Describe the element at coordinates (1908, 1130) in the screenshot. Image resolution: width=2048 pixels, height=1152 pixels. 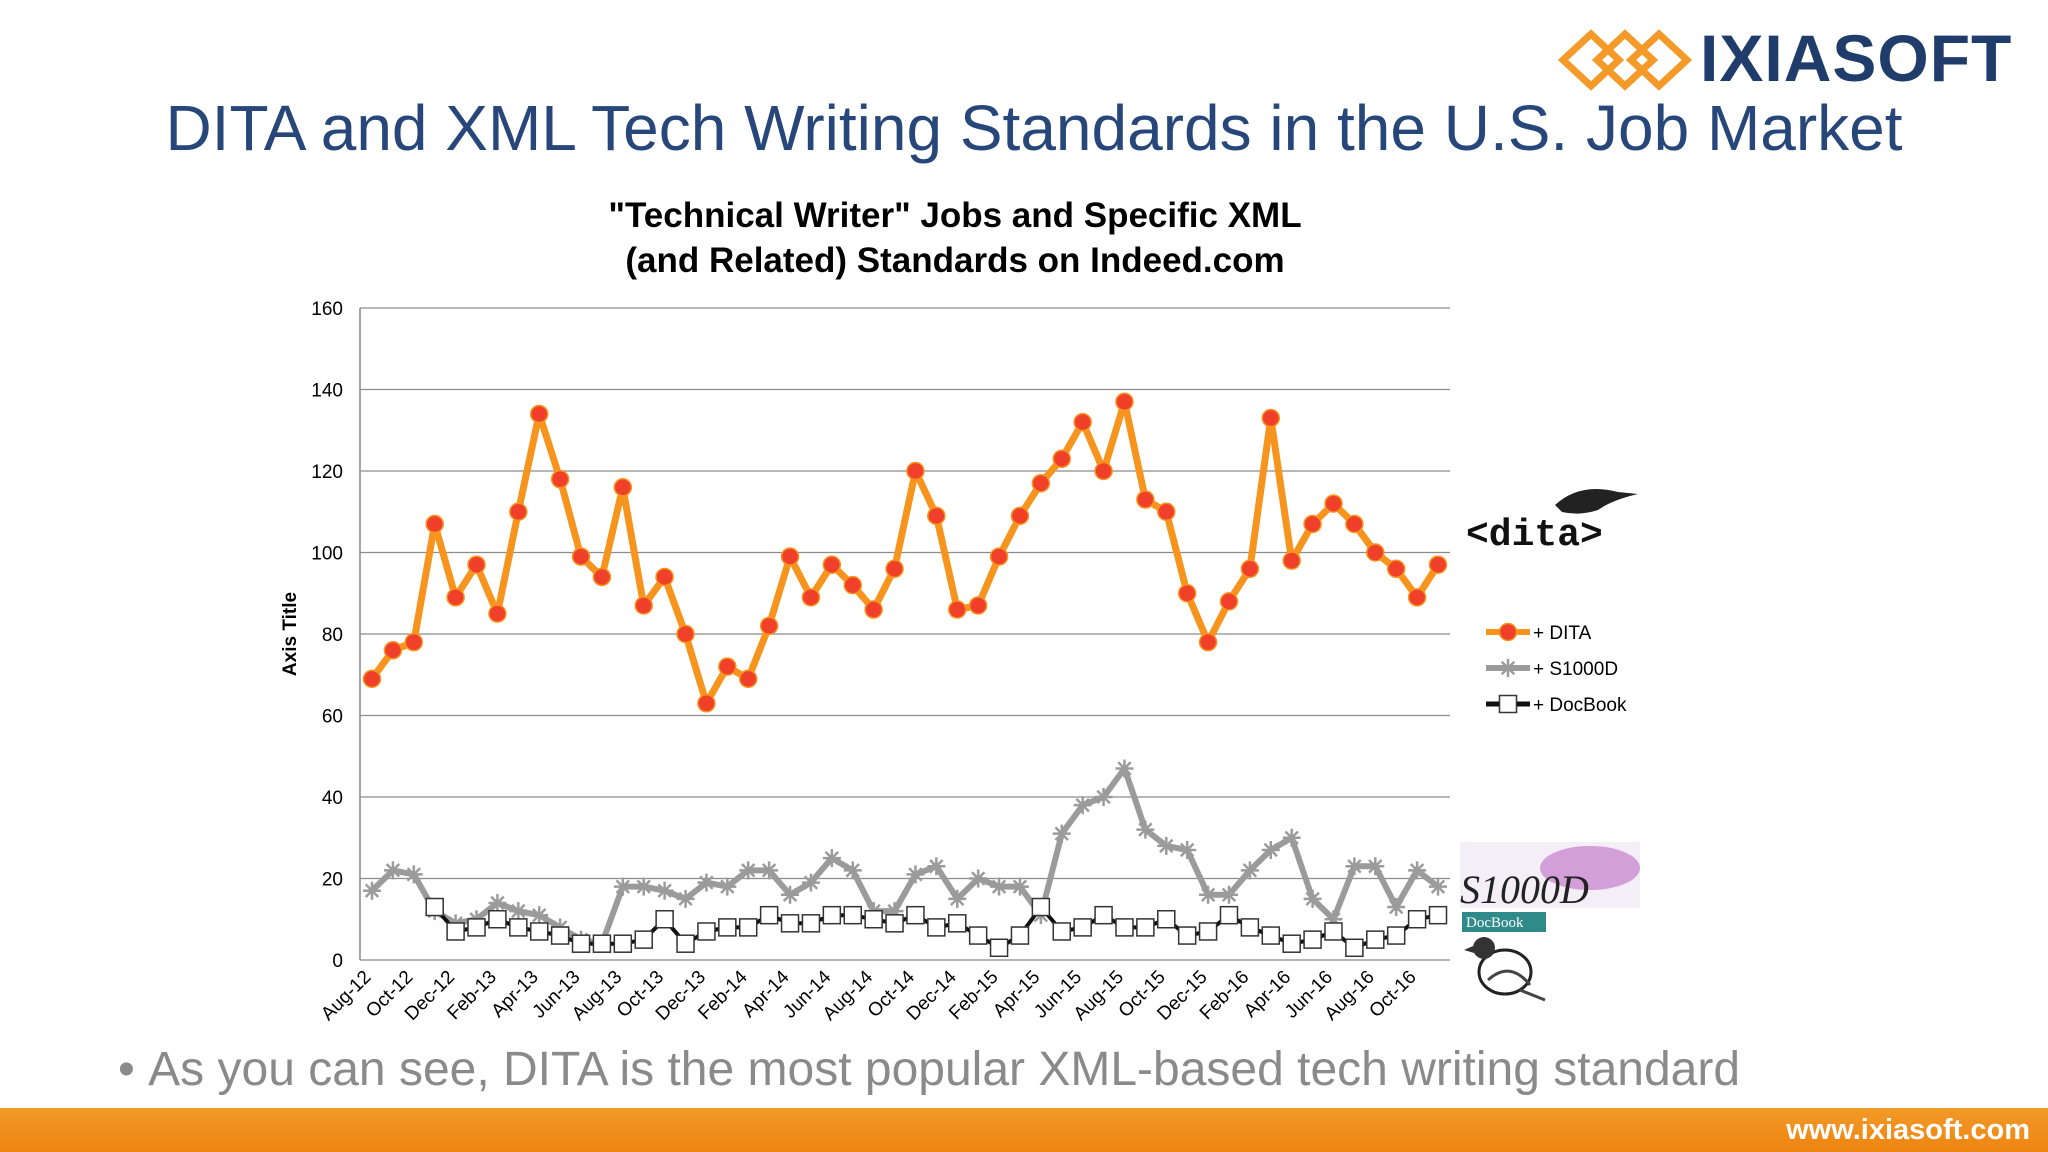
I see `footer-url: www.ixiasoft.com` at that location.